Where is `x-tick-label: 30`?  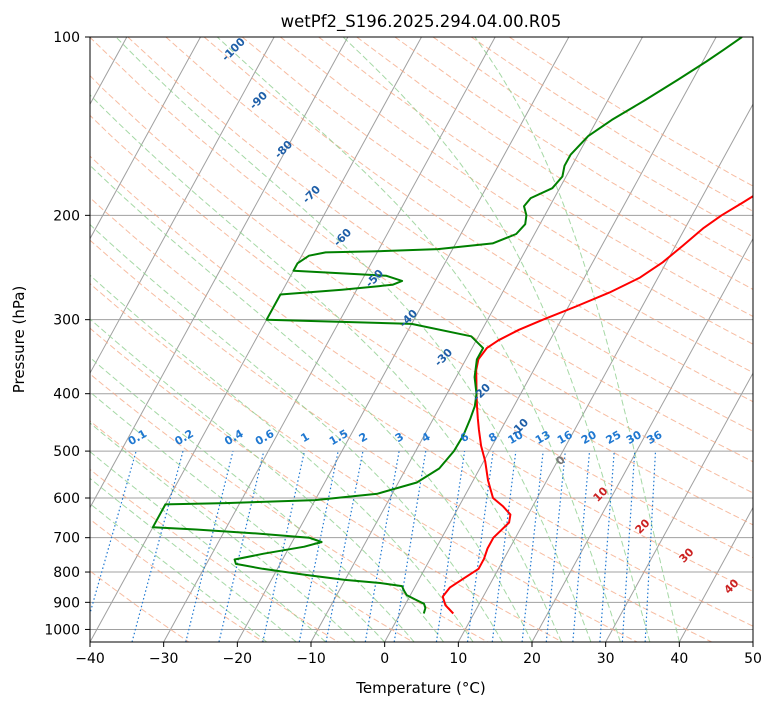
x-tick-label: 30 is located at coordinates (606, 659).